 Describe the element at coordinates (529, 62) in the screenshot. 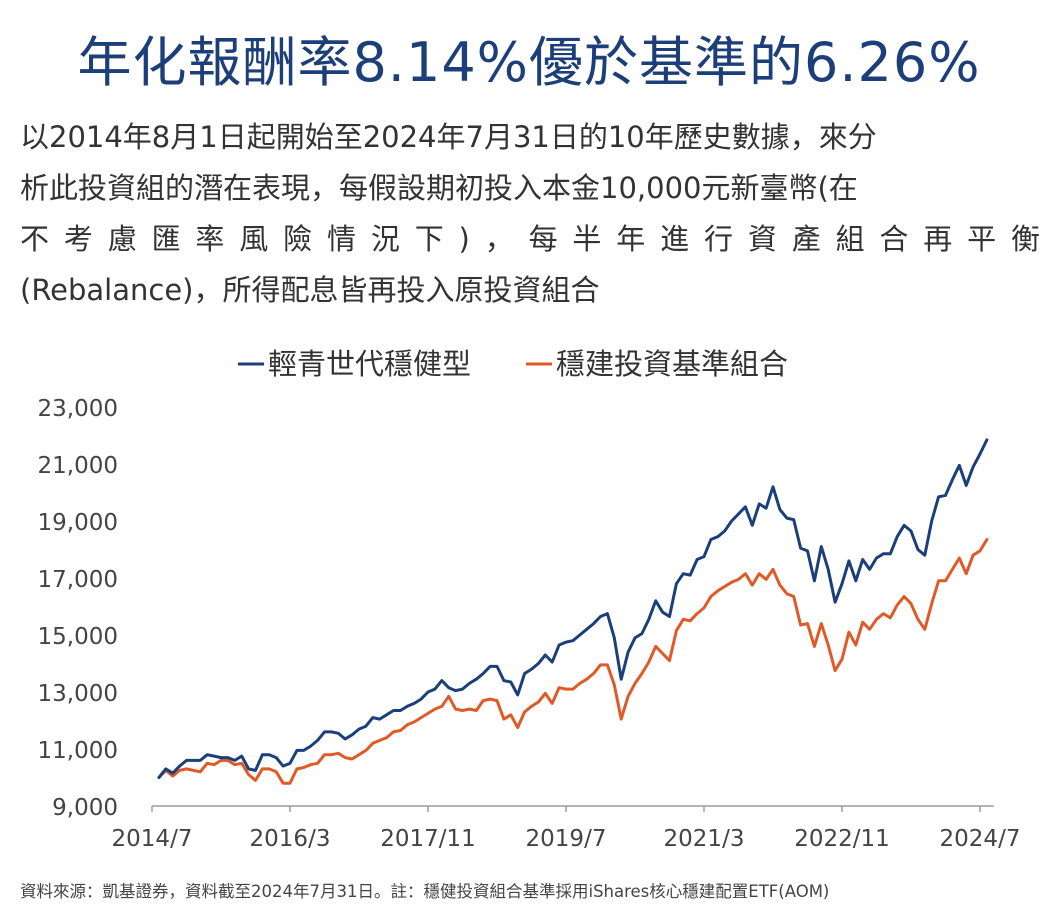

I see `page-title: 年化報酬率8.14%優於基準的6.26%` at that location.